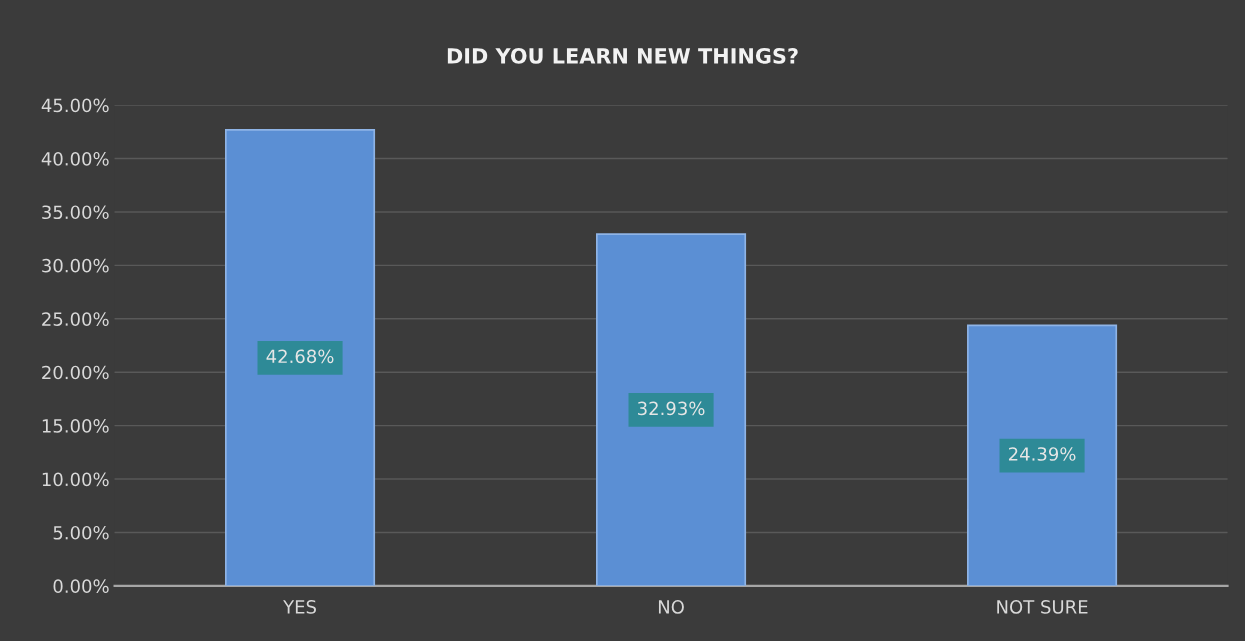 The width and height of the screenshot is (1245, 641). What do you see at coordinates (671, 607) in the screenshot?
I see `x-tick-label: NO` at bounding box center [671, 607].